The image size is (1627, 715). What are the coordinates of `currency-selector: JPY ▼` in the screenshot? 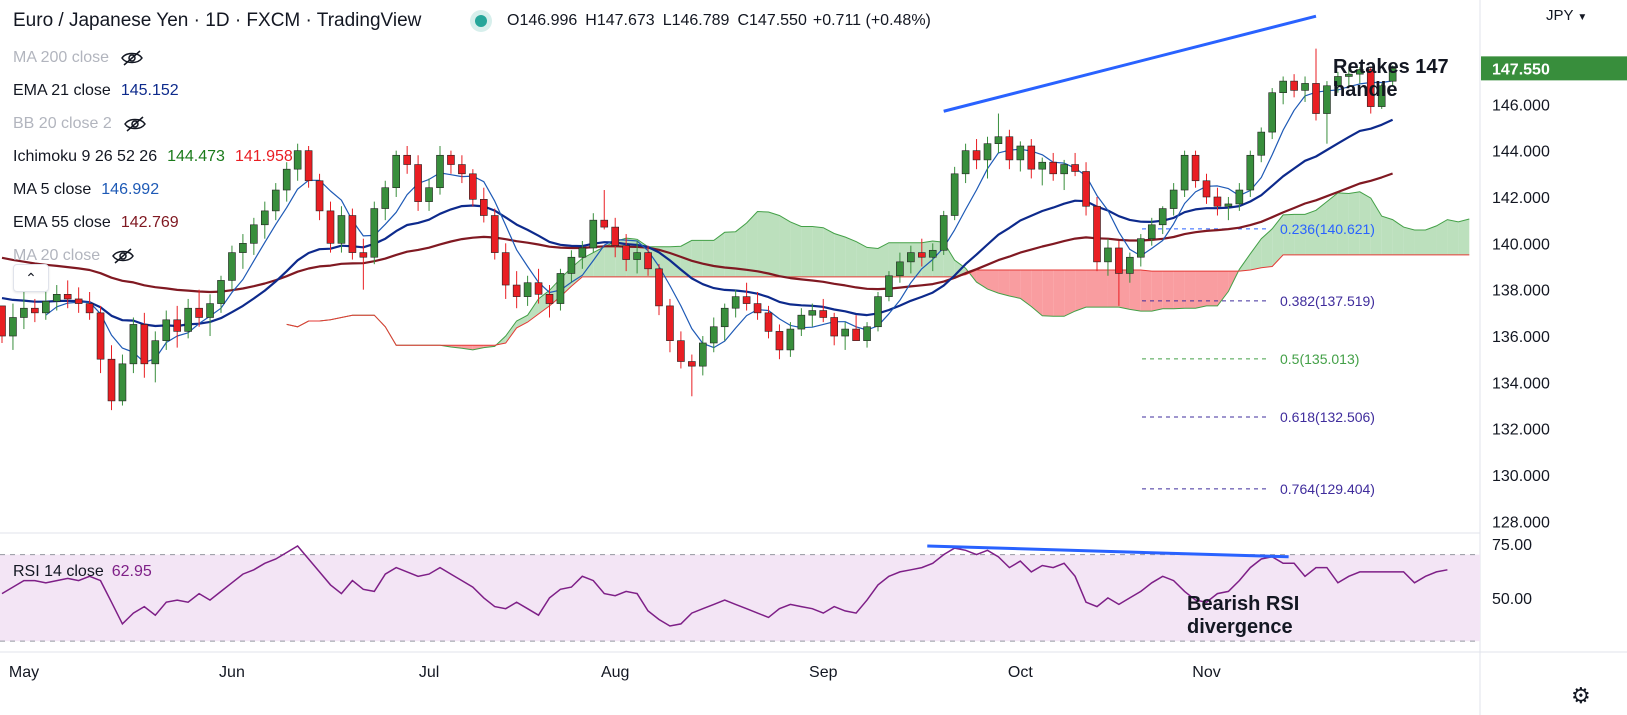 It's located at (1566, 15).